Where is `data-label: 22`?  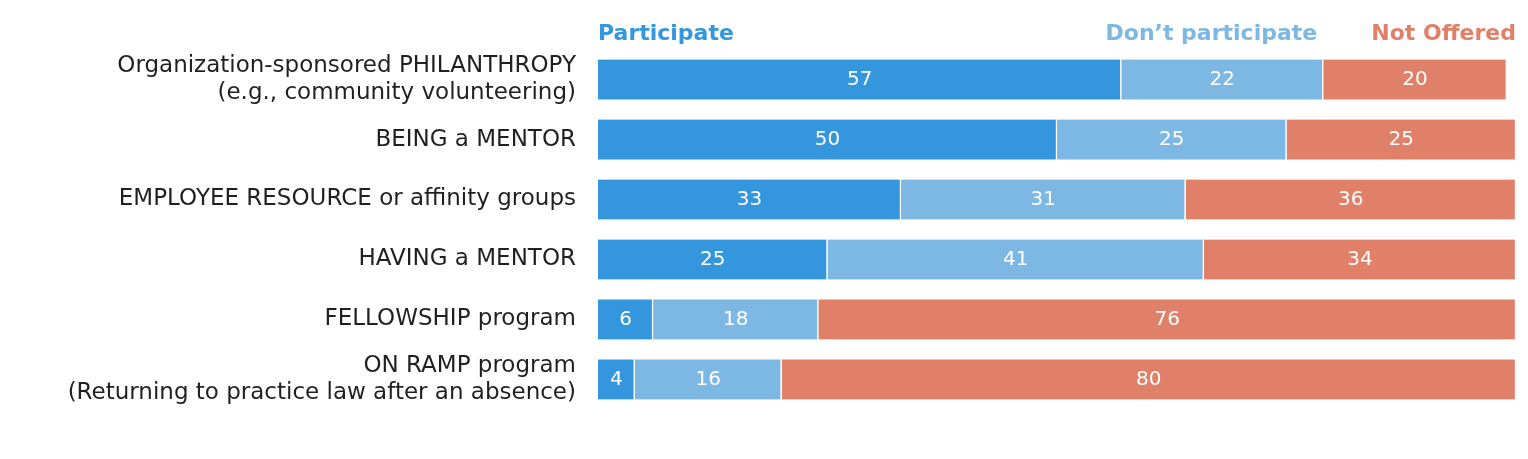
data-label: 22 is located at coordinates (1222, 77).